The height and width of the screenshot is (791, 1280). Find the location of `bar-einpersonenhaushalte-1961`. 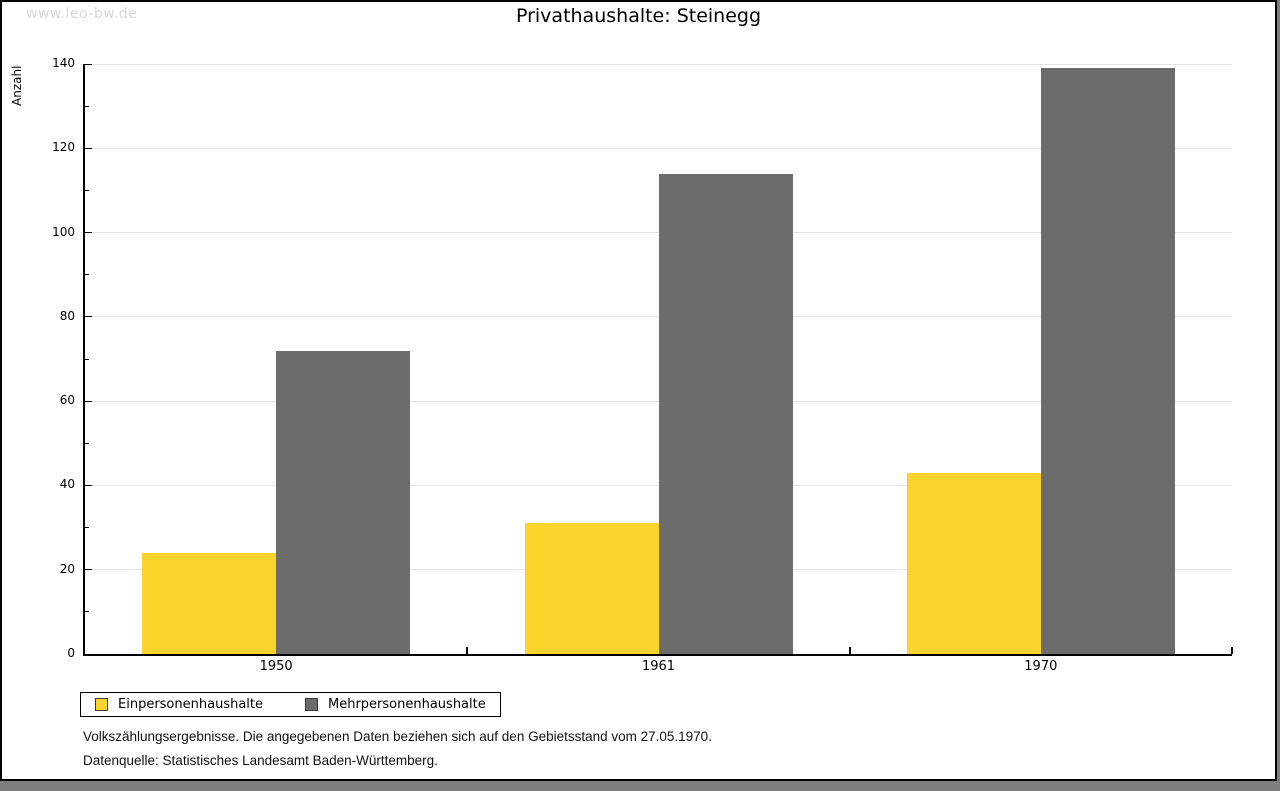

bar-einpersonenhaushalte-1961 is located at coordinates (591, 588).